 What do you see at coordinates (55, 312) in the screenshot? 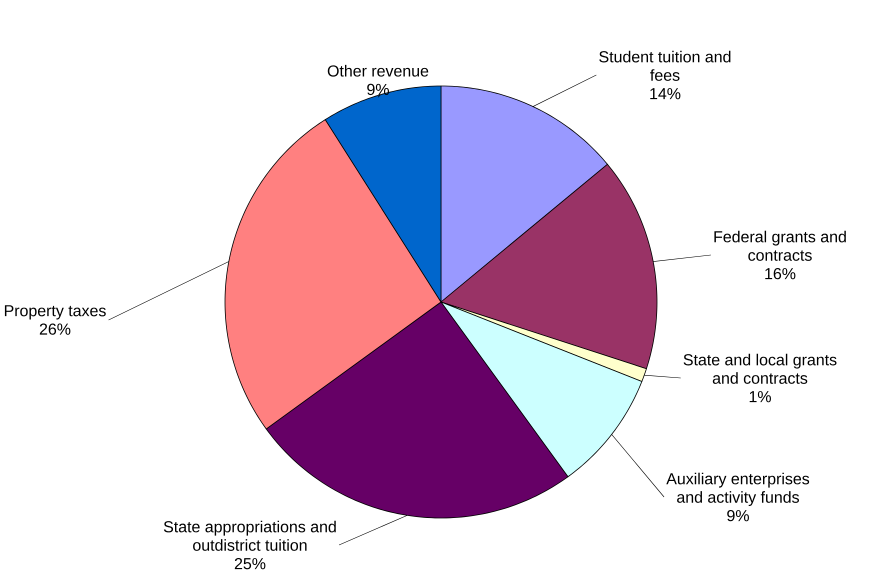
I see `slice-label: Property taxes` at bounding box center [55, 312].